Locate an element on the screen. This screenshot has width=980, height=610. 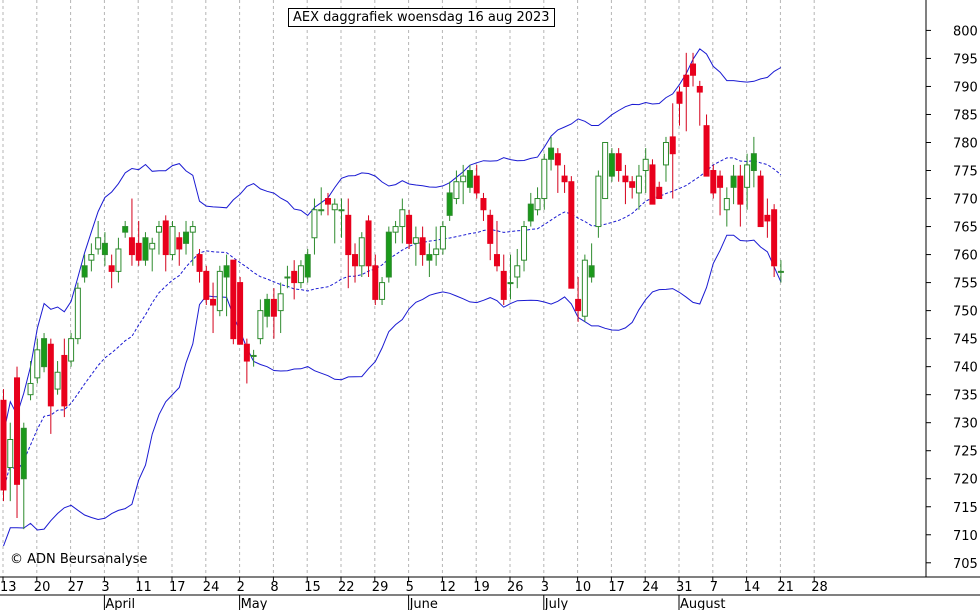
chart-title: AEX daggrafiek woensdag 16 aug 2023 is located at coordinates (421, 17).